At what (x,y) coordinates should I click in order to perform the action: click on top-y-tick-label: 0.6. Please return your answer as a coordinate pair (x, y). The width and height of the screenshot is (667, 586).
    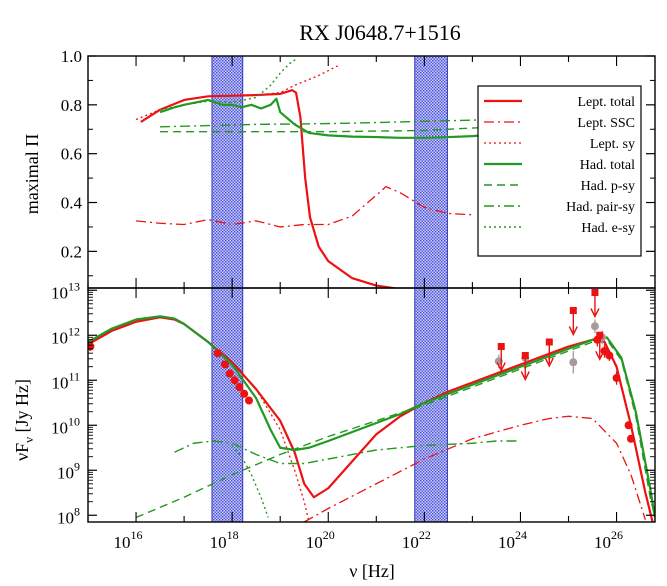
    Looking at the image, I should click on (71, 154).